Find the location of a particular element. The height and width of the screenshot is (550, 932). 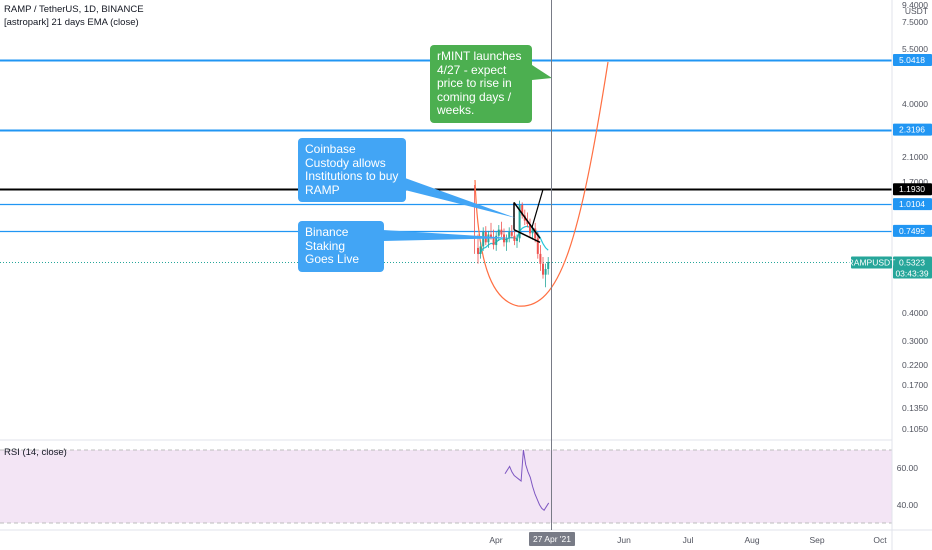

ema-line is located at coordinates (513, 240).